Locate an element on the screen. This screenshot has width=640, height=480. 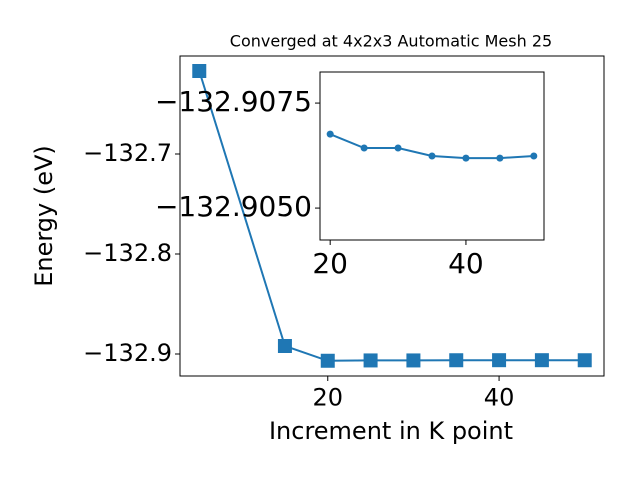
y-tick-label: −132.9 is located at coordinates (127, 353).